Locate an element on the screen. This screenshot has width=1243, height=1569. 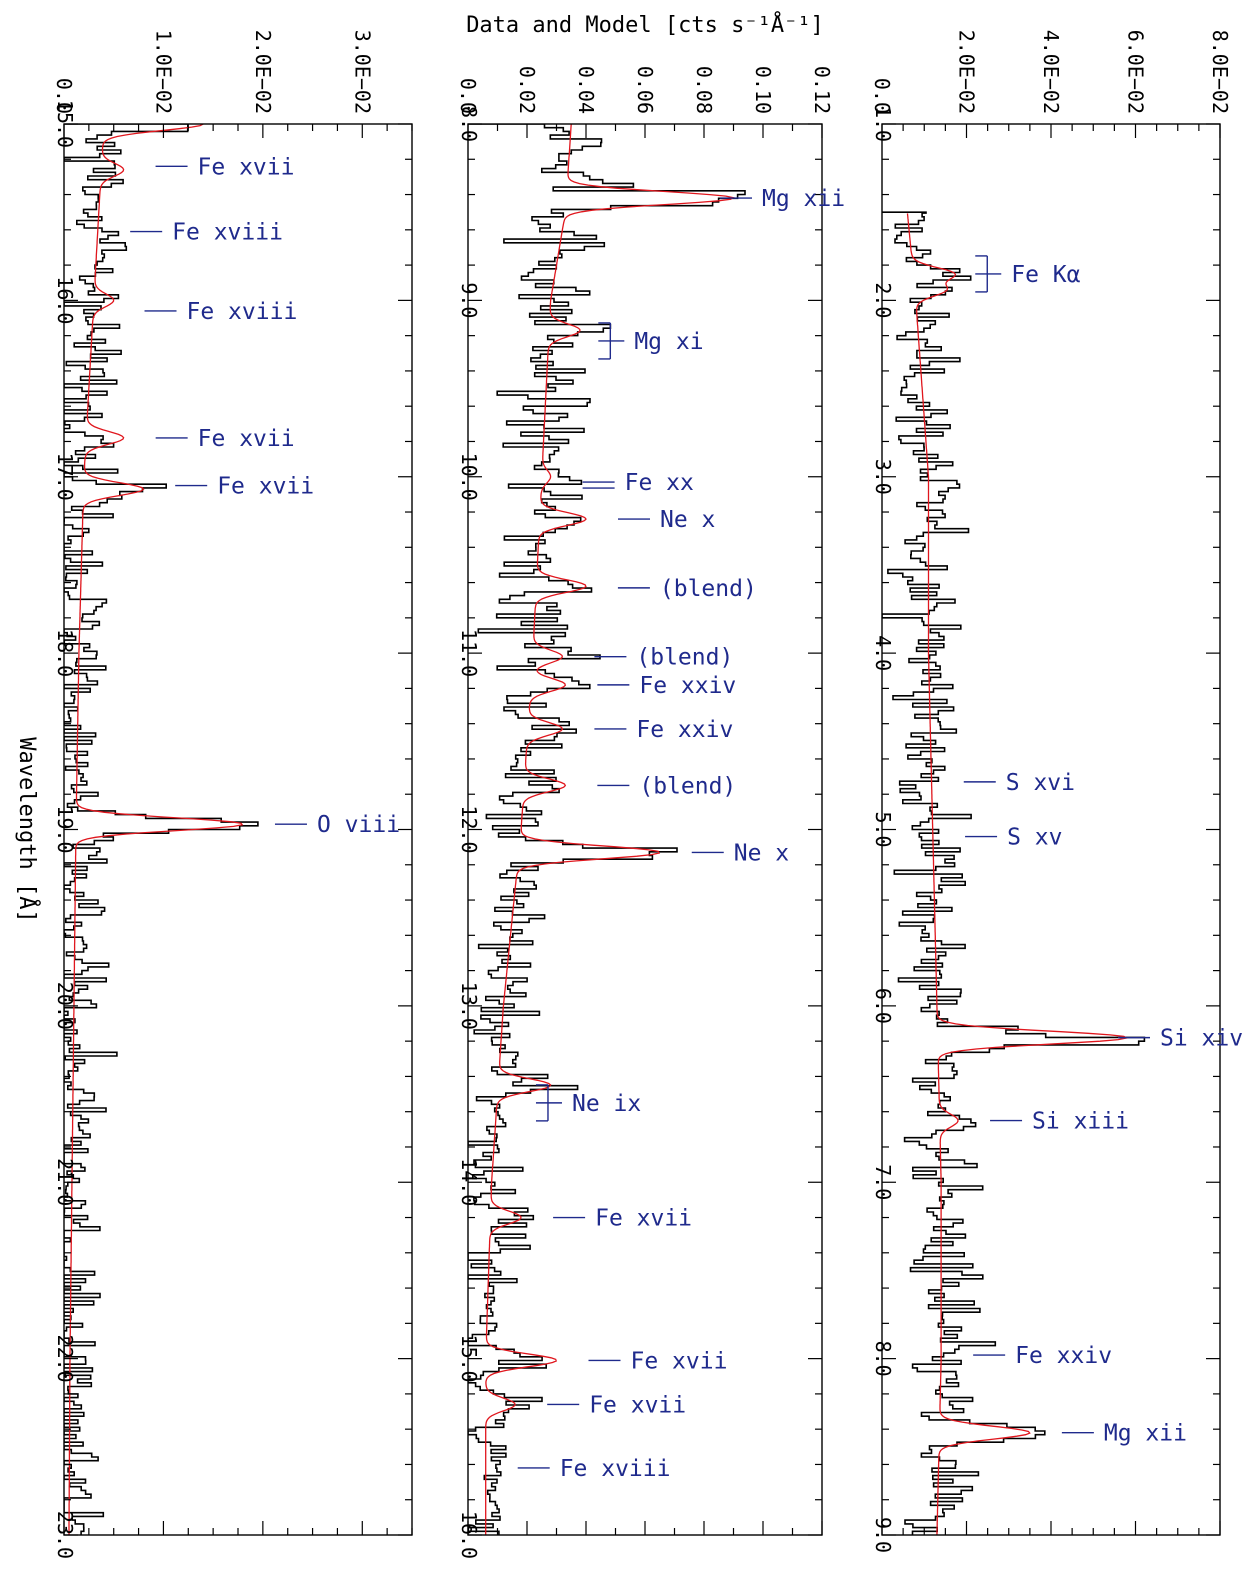
x-tick-label: 4.0 is located at coordinates (883, 653).